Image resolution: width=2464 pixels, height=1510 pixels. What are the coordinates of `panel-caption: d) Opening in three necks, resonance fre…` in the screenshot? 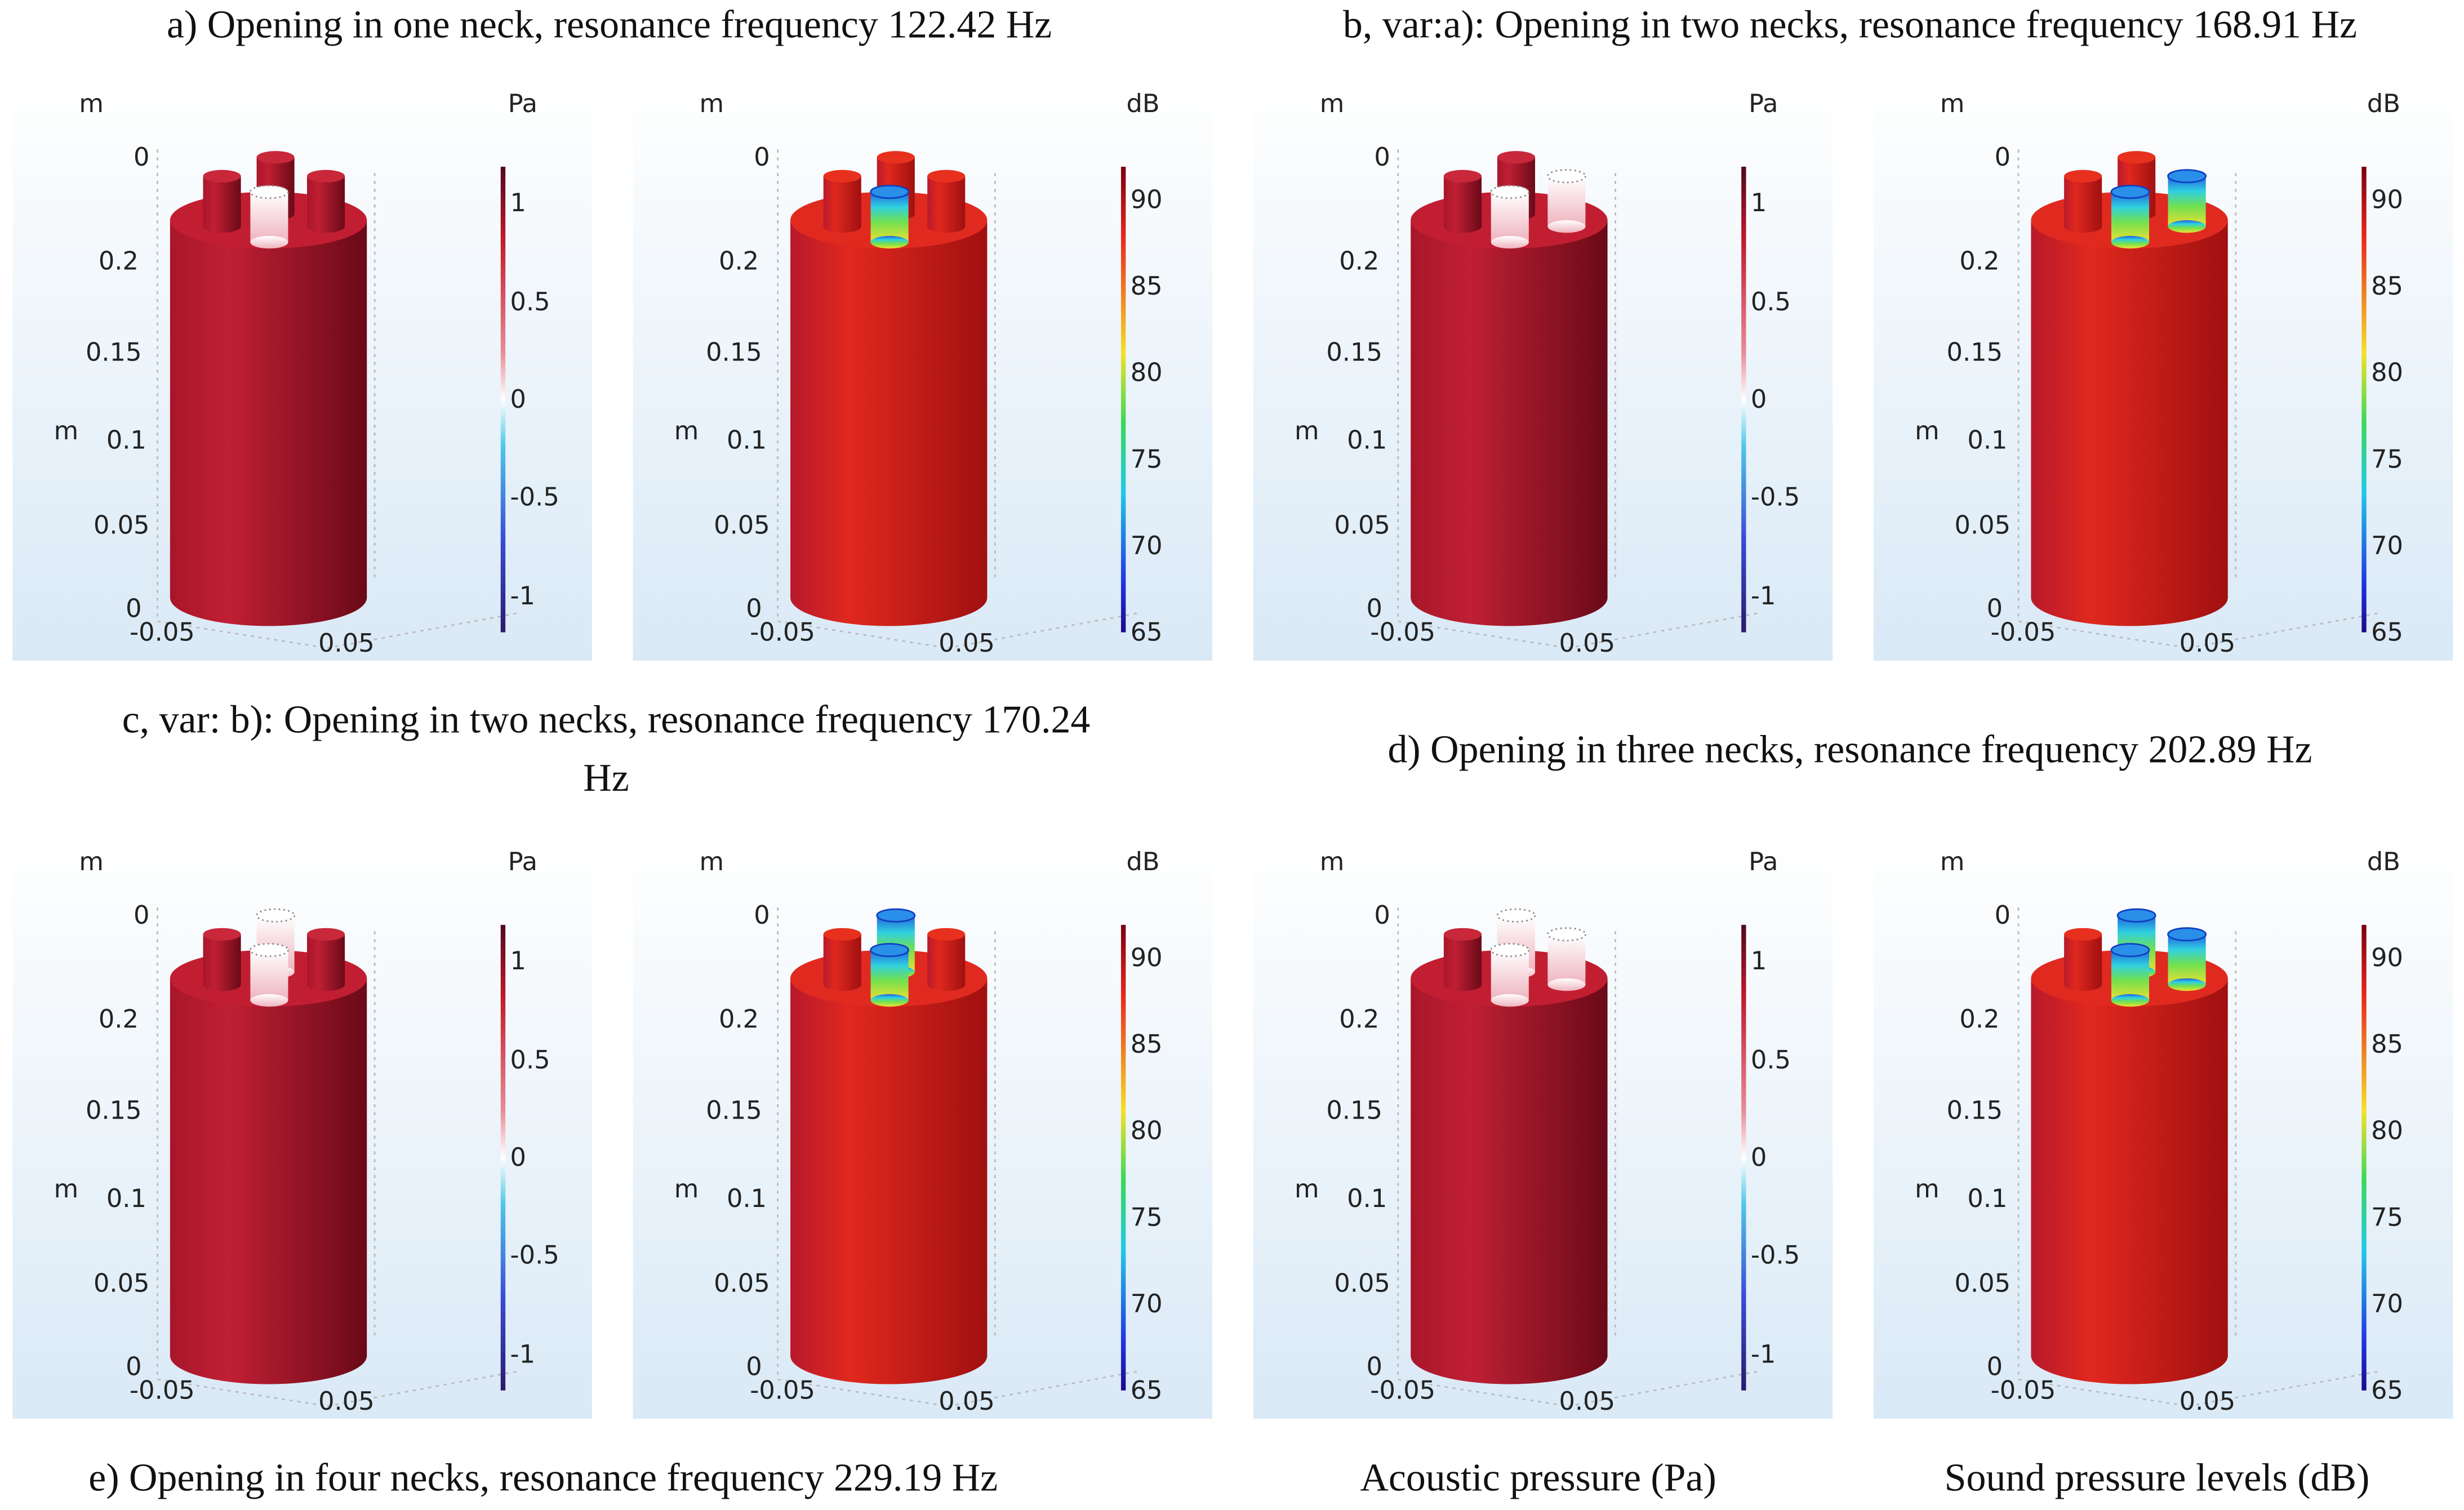 It's located at (1849, 750).